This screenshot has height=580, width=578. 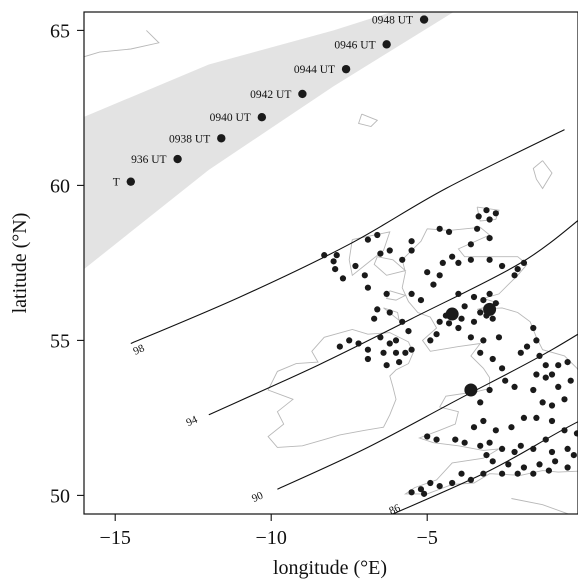 What do you see at coordinates (60, 341) in the screenshot?
I see `y-tick-label: 55` at bounding box center [60, 341].